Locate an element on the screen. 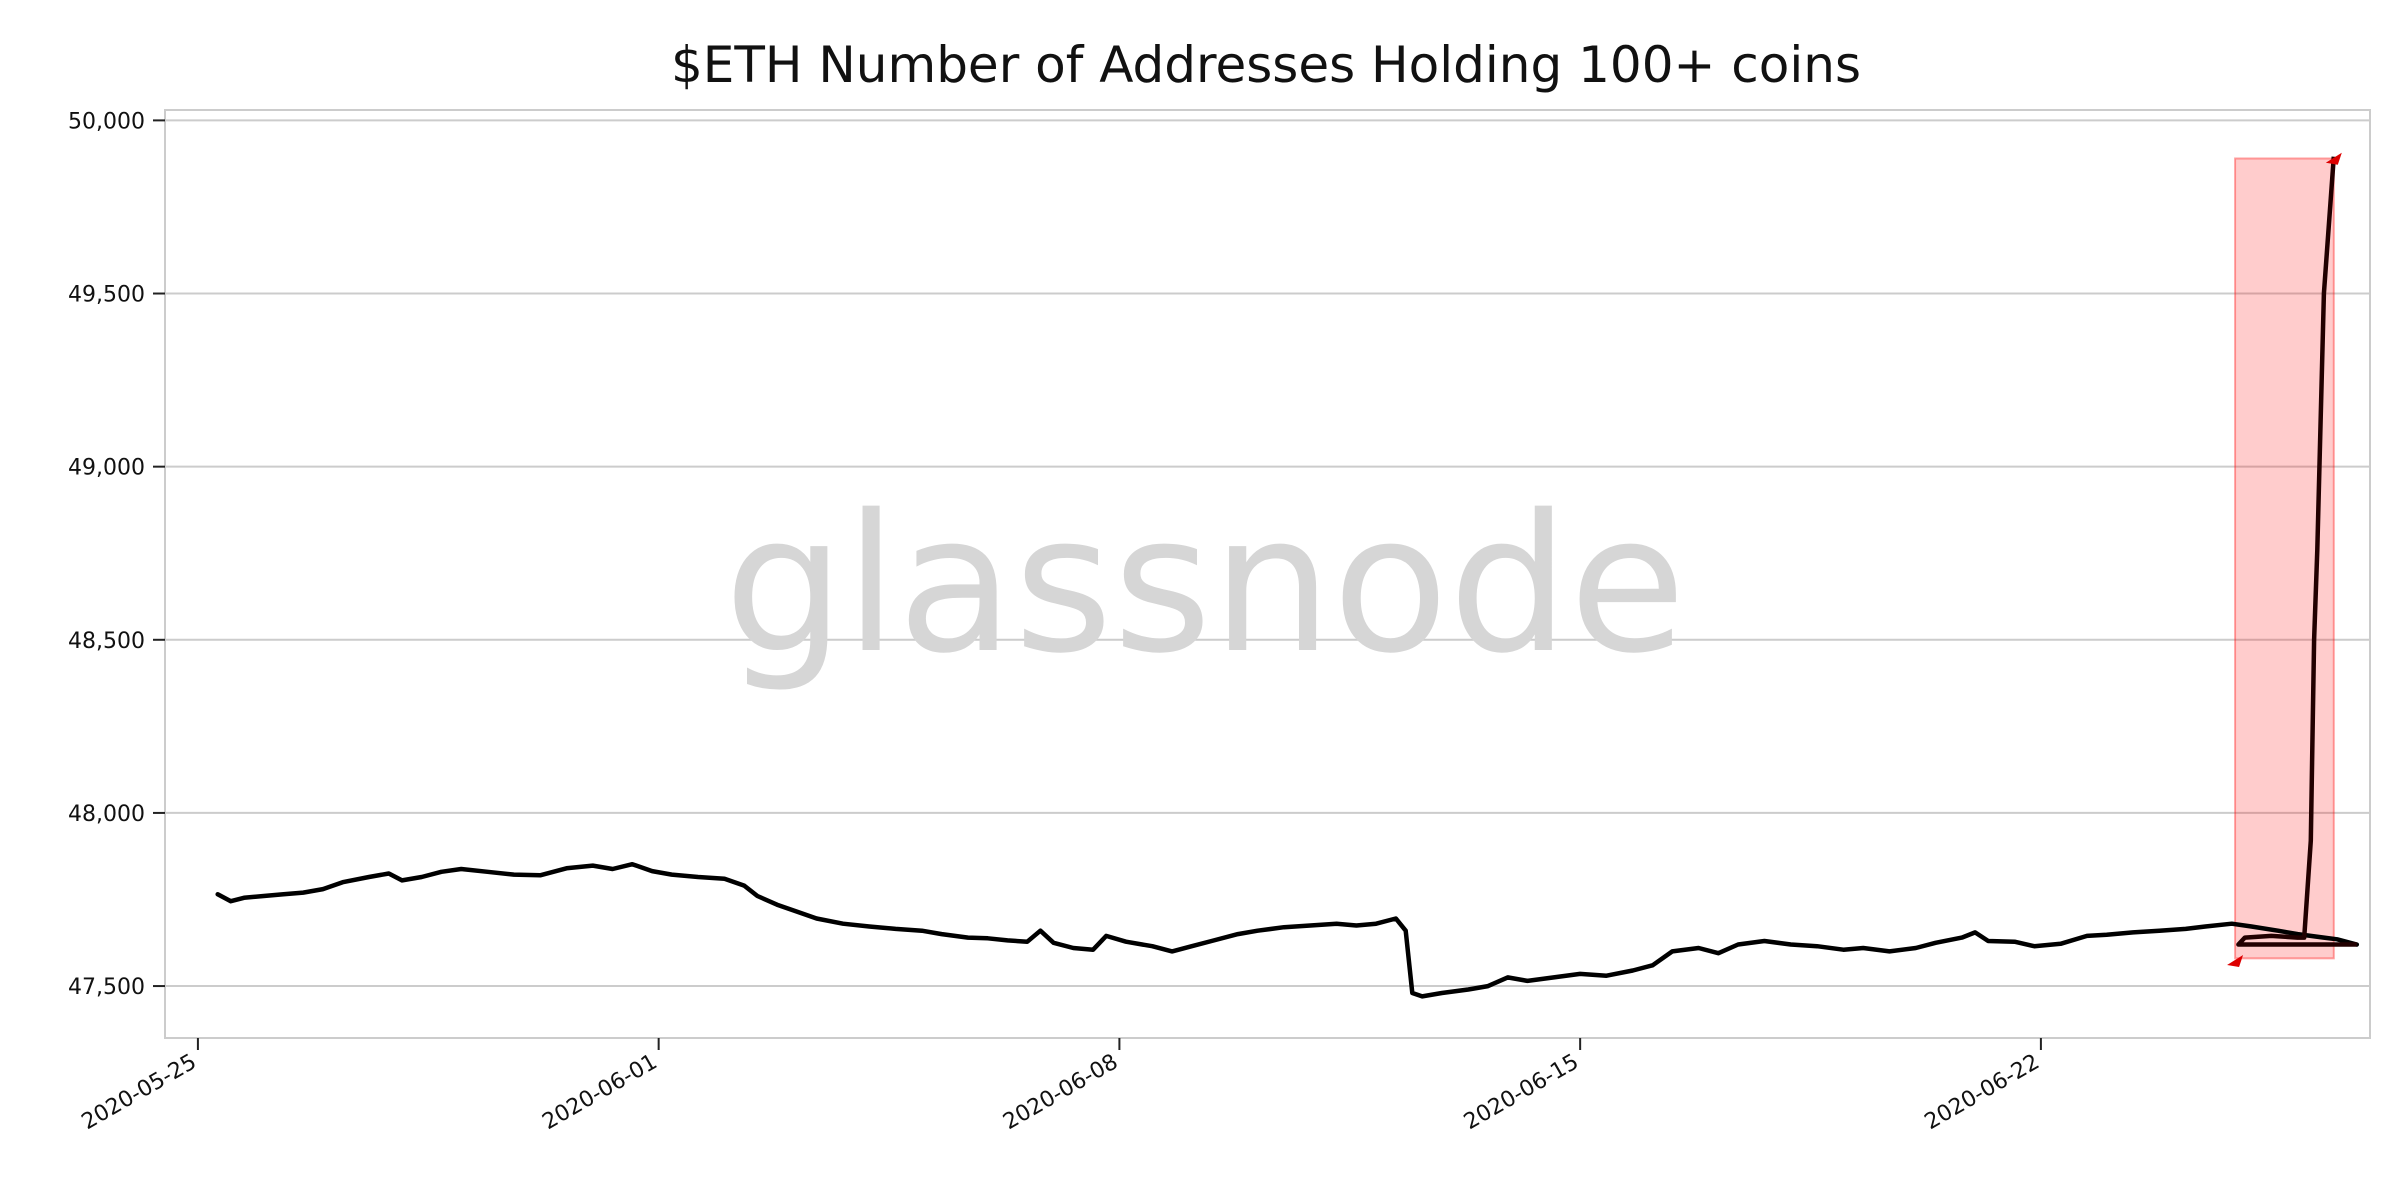  y-tick-label: 48,000 is located at coordinates (106, 814).